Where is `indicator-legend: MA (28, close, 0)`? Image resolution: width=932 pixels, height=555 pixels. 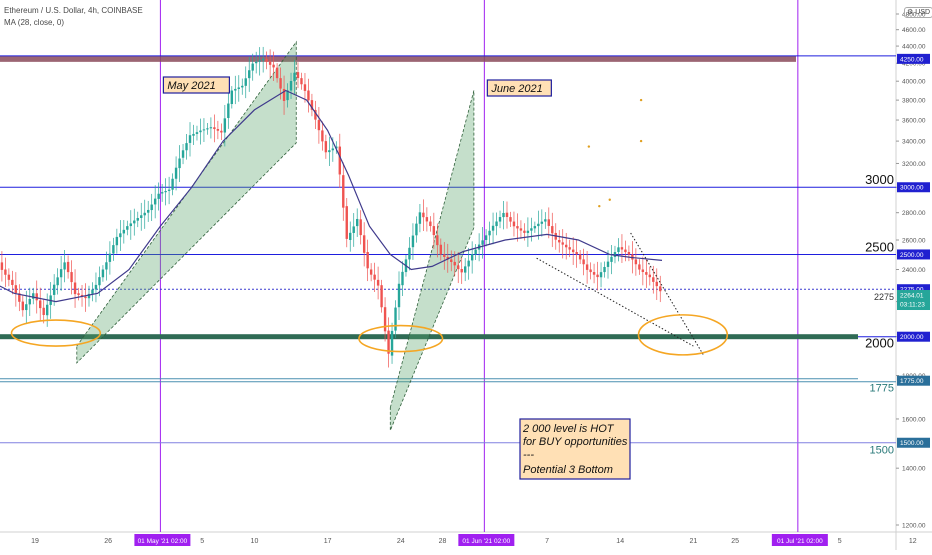 indicator-legend: MA (28, close, 0) is located at coordinates (34, 22).